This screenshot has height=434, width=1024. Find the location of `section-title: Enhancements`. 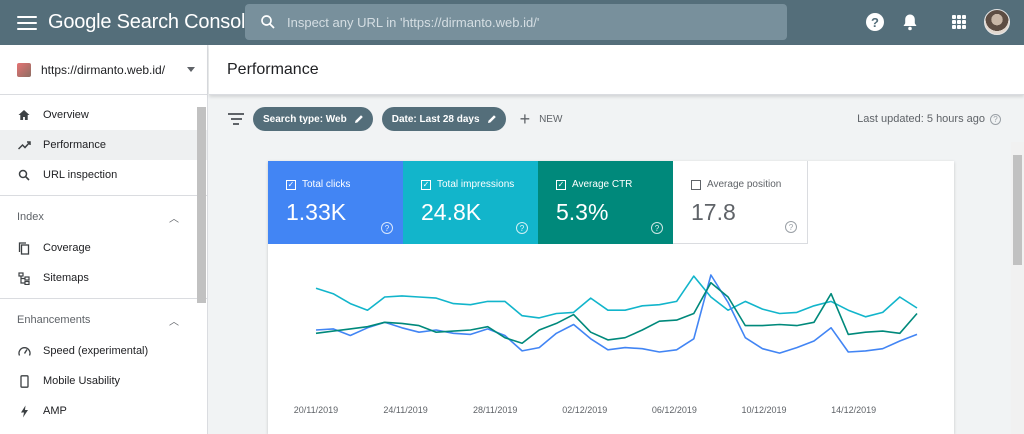

section-title: Enhancements is located at coordinates (54, 320).